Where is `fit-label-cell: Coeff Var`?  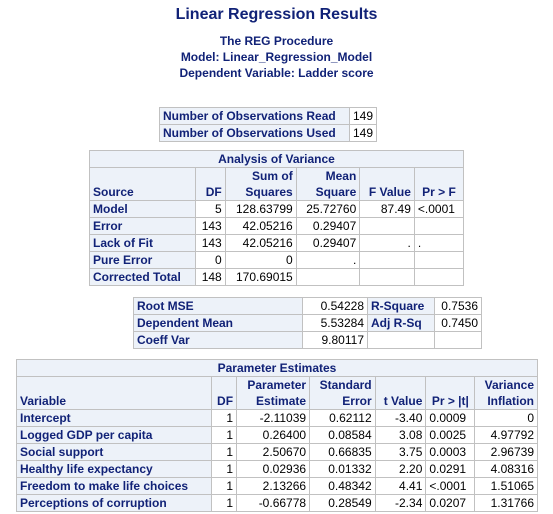
fit-label-cell: Coeff Var is located at coordinates (218, 340).